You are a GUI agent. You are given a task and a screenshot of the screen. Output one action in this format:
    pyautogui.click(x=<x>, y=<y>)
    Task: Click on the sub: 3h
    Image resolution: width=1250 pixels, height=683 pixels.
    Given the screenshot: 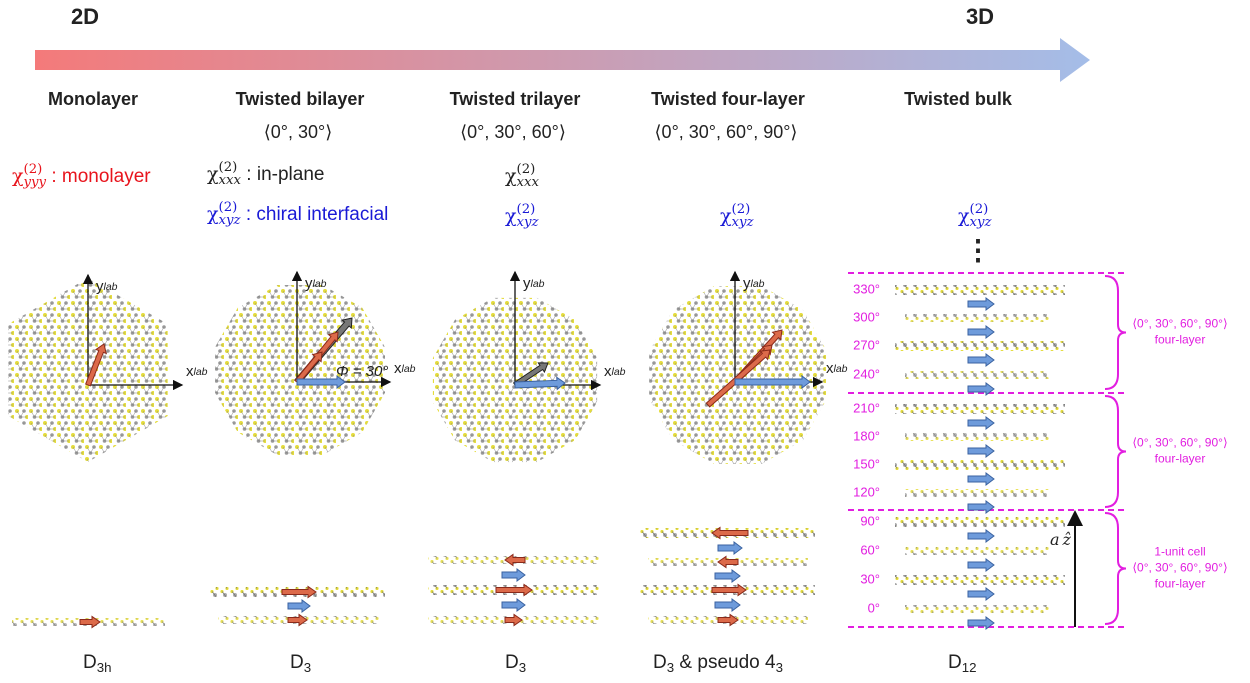 What is the action you would take?
    pyautogui.click(x=104, y=667)
    